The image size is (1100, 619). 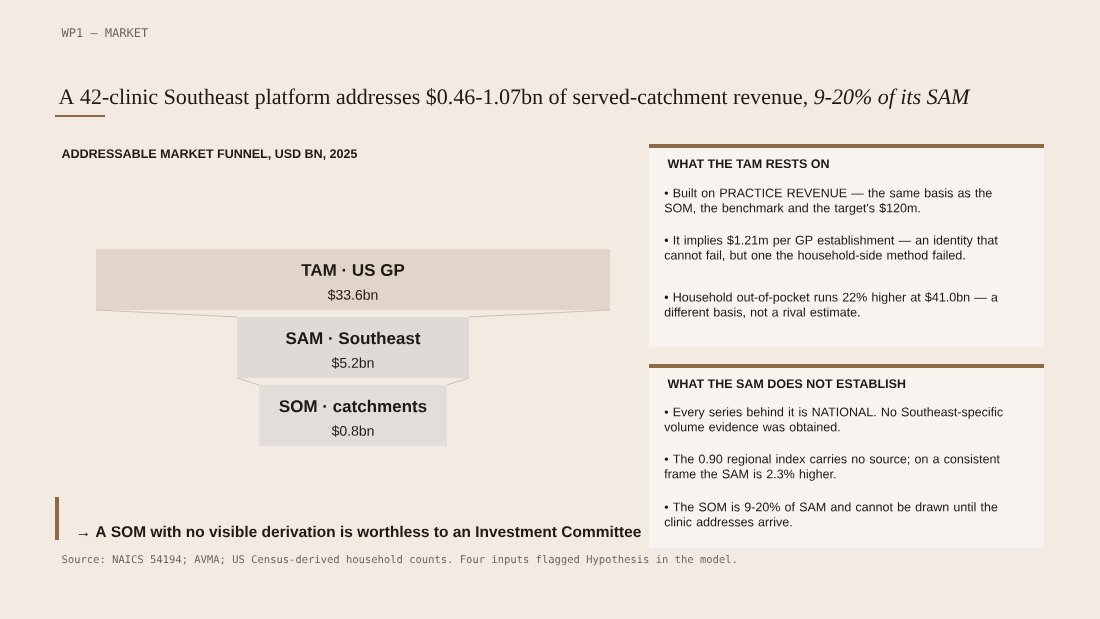 I want to click on text: A 42-clinic Southeast platform addresses $0.46-1.07bn of served-catchment revenue, 9-20% of its SAM, so click(x=514, y=98).